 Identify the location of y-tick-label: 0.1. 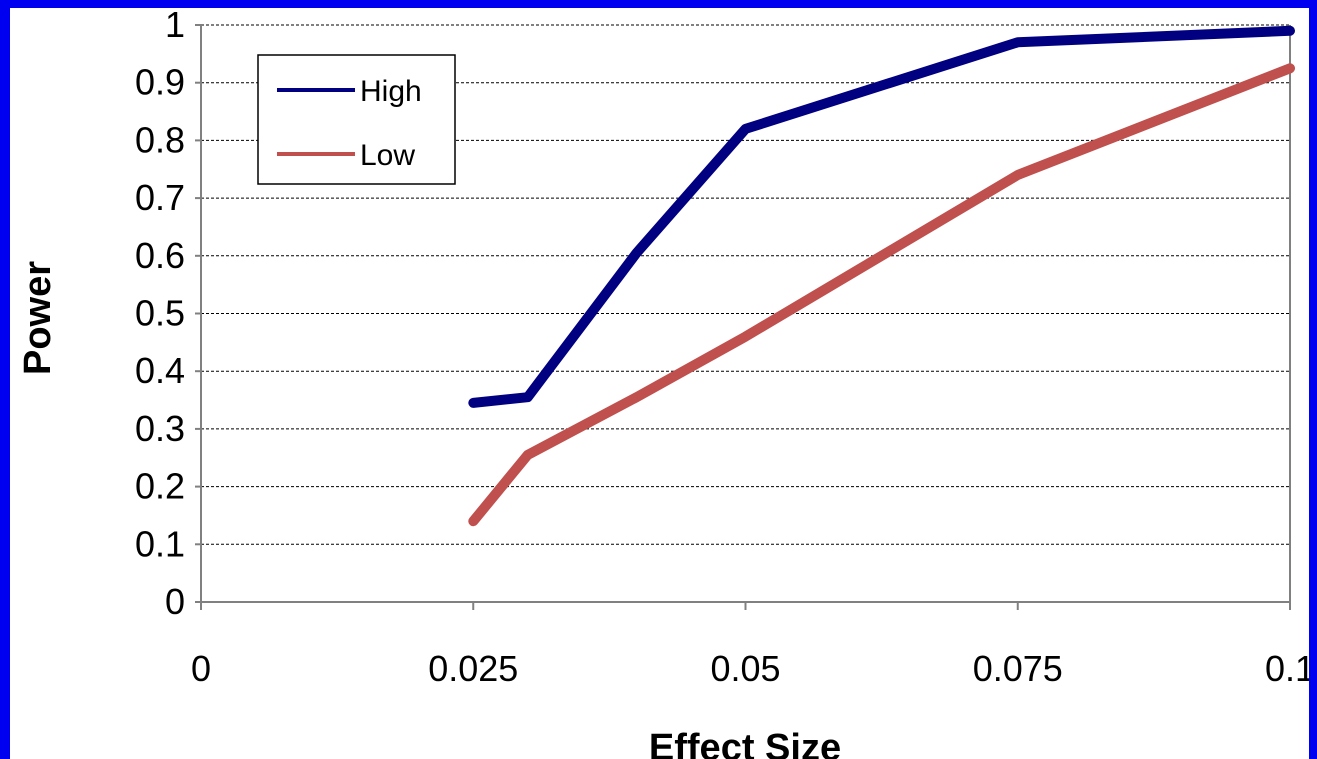
(160, 543).